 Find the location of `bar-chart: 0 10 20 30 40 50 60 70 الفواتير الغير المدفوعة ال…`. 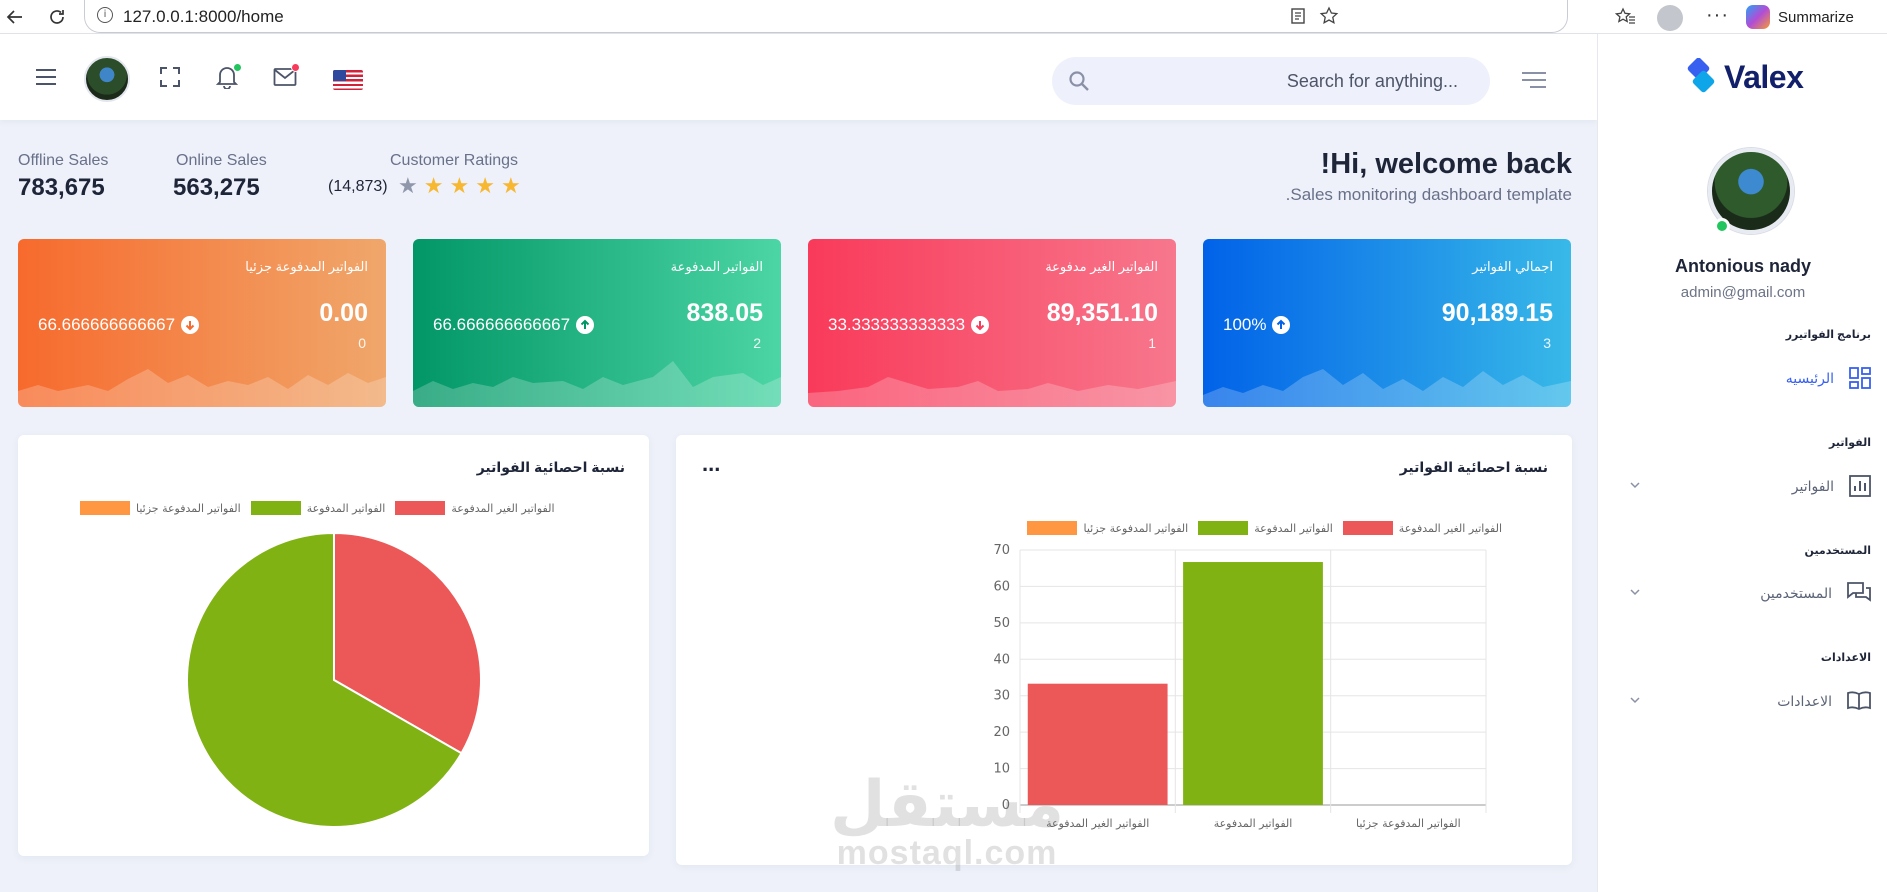

bar-chart: 0 10 20 30 40 50 60 70 الفواتير الغير المدفوعة ال… is located at coordinates (1240, 686).